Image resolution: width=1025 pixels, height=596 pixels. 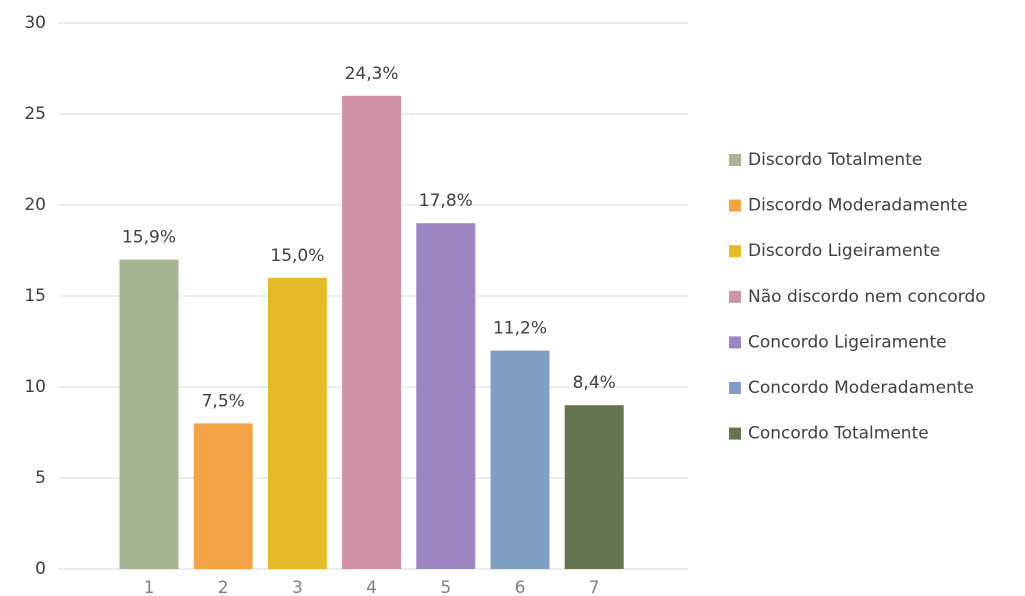 What do you see at coordinates (35, 205) in the screenshot?
I see `y-tick-label: 20` at bounding box center [35, 205].